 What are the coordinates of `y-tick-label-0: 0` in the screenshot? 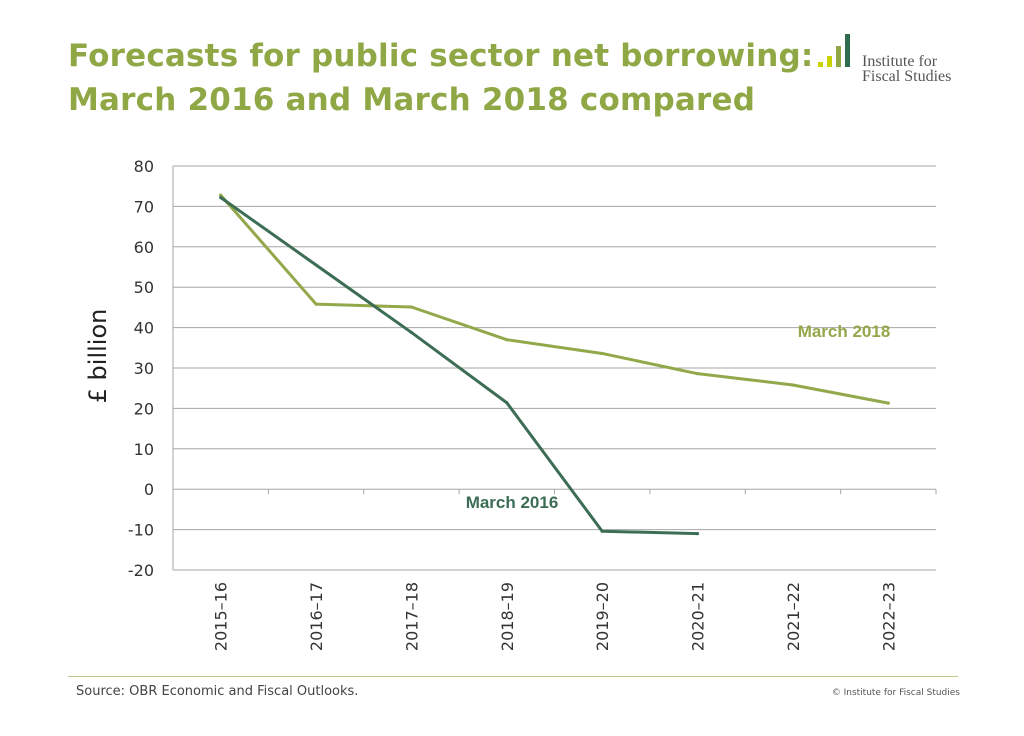 It's located at (149, 489).